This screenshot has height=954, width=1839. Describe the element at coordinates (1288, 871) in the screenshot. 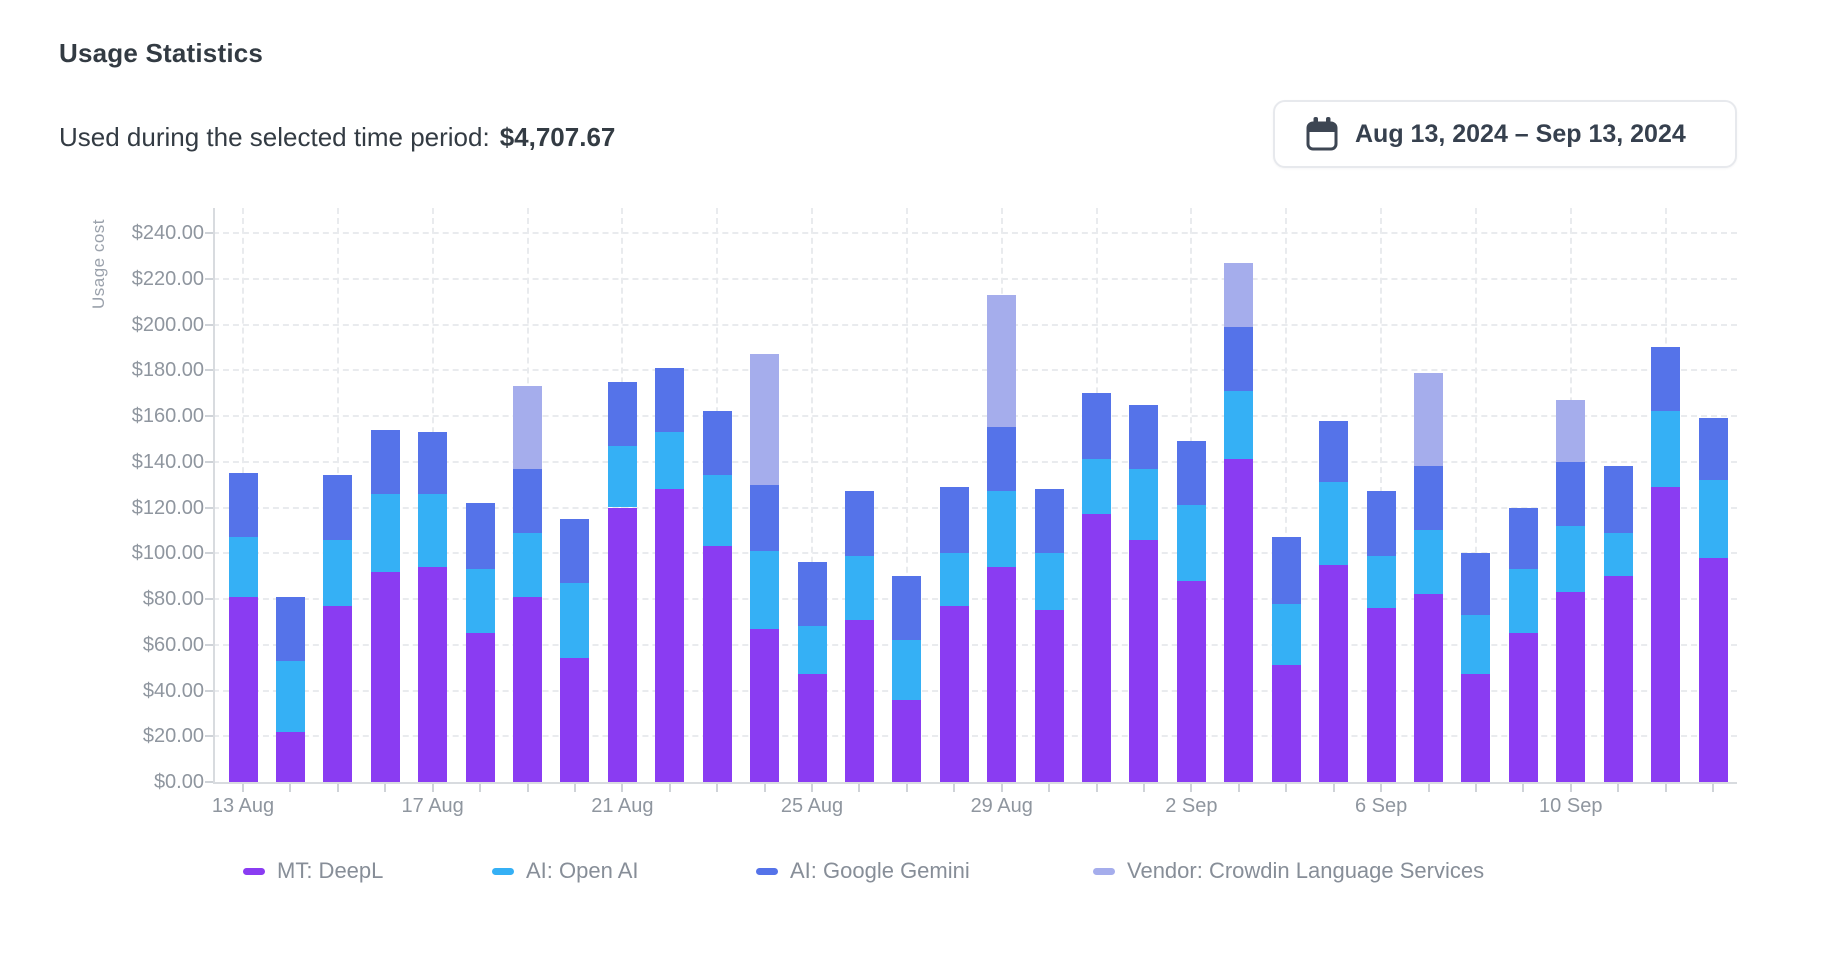

I see `legend-item-vendor-crowdin: Vendor: Crowdin Language Services` at that location.